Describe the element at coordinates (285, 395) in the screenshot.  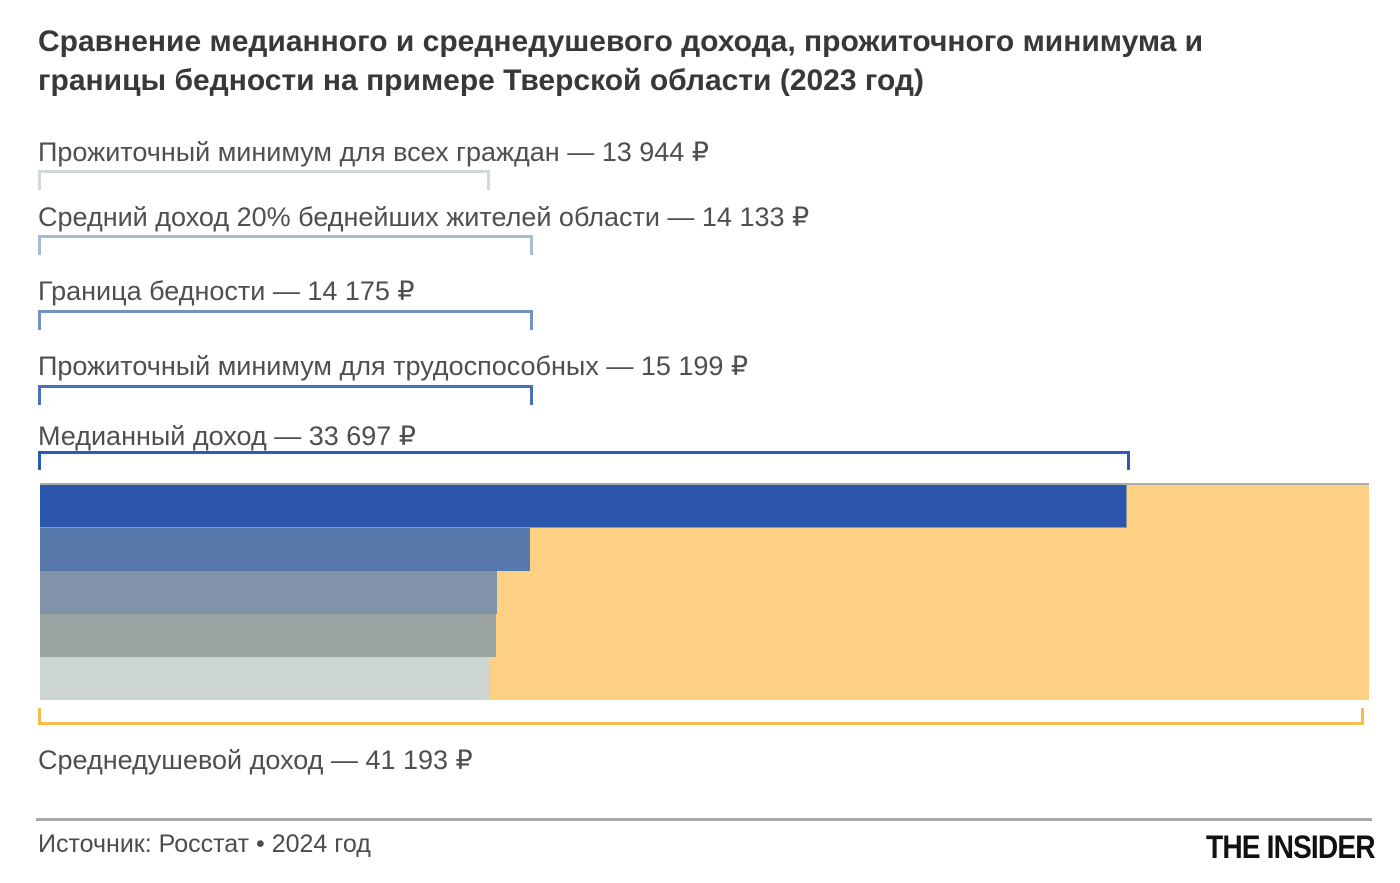
I see `callout-bracket-working-age-minimum` at that location.